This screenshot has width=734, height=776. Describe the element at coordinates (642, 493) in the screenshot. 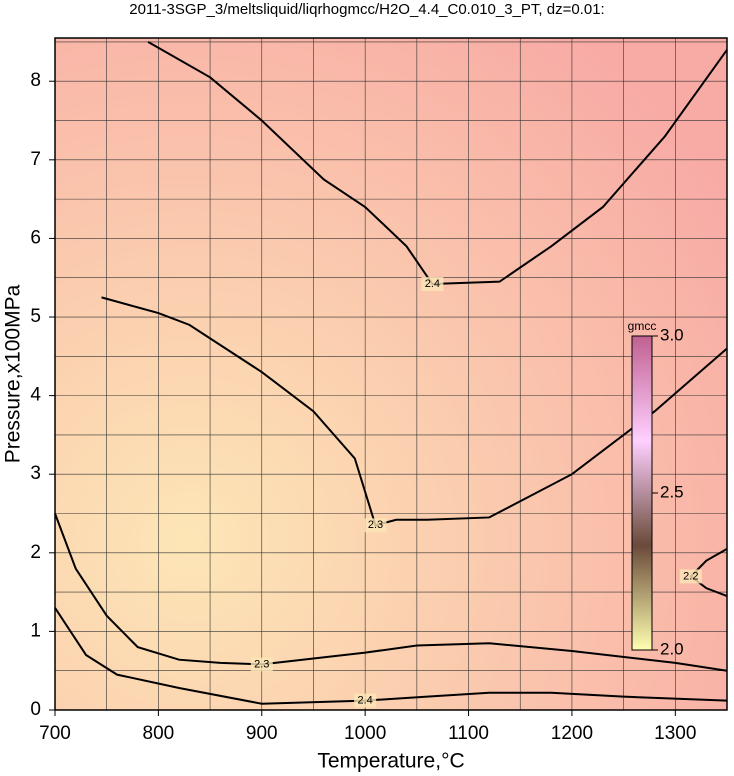

I see `colorbar` at that location.